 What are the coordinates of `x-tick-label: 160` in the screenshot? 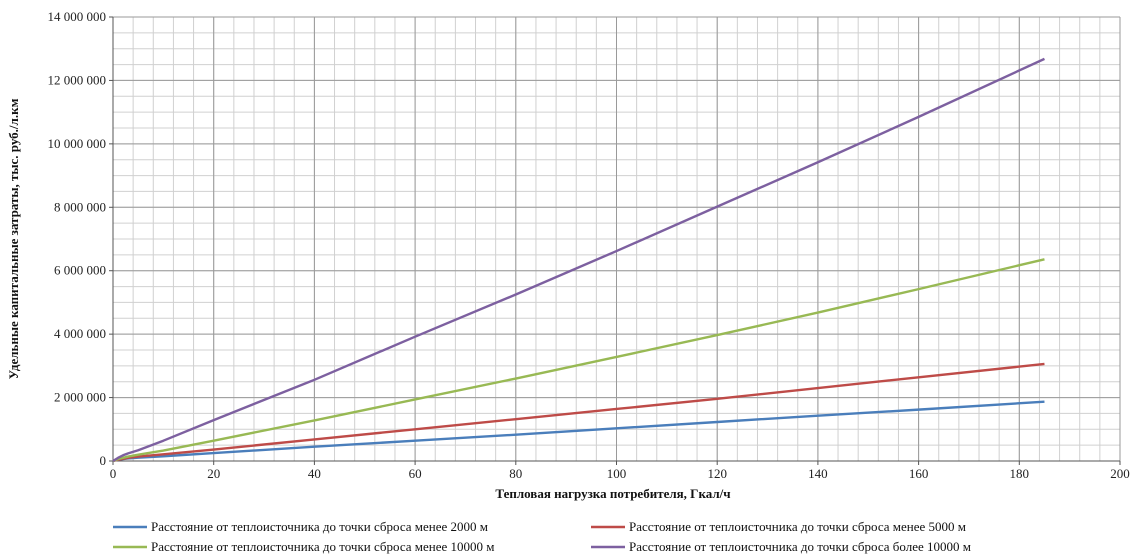 It's located at (919, 473).